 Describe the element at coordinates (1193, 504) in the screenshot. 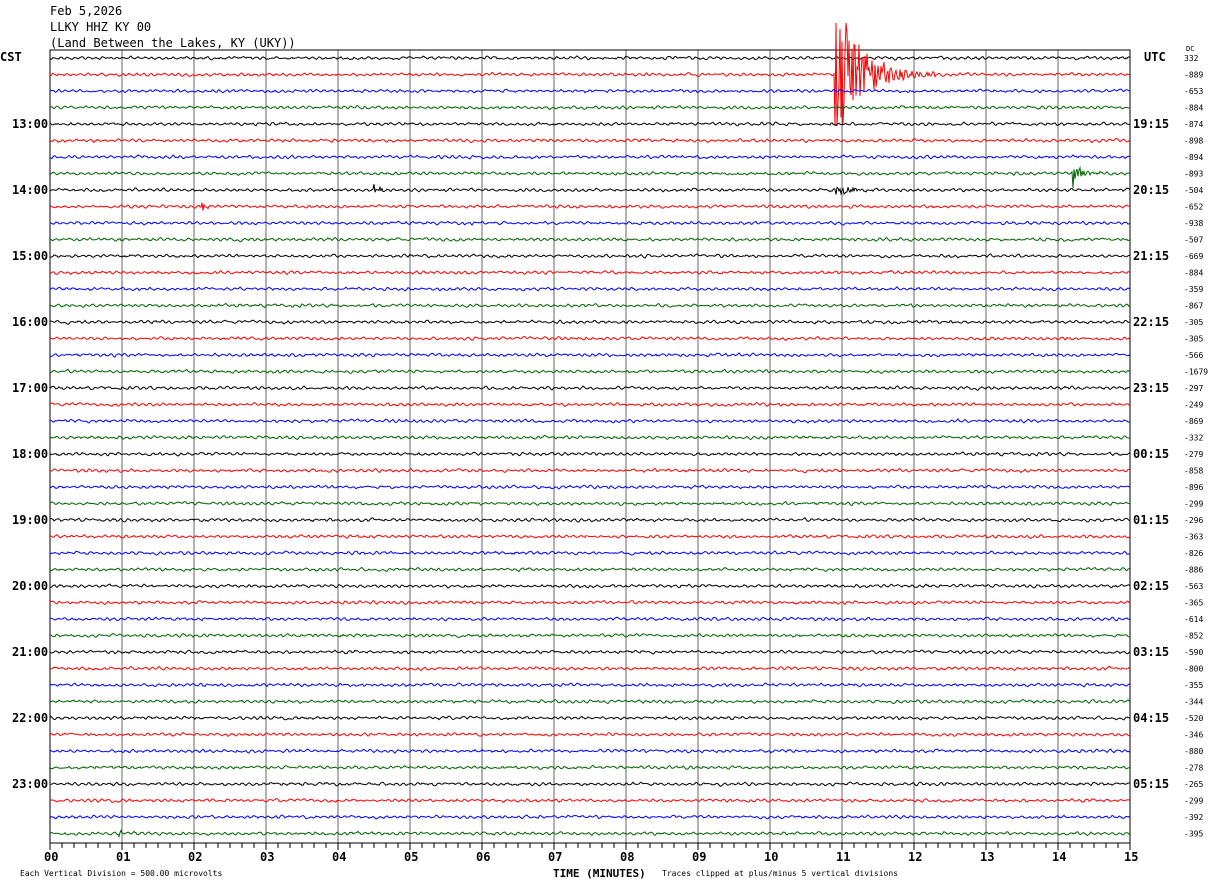

I see `dc-offset: -299` at that location.